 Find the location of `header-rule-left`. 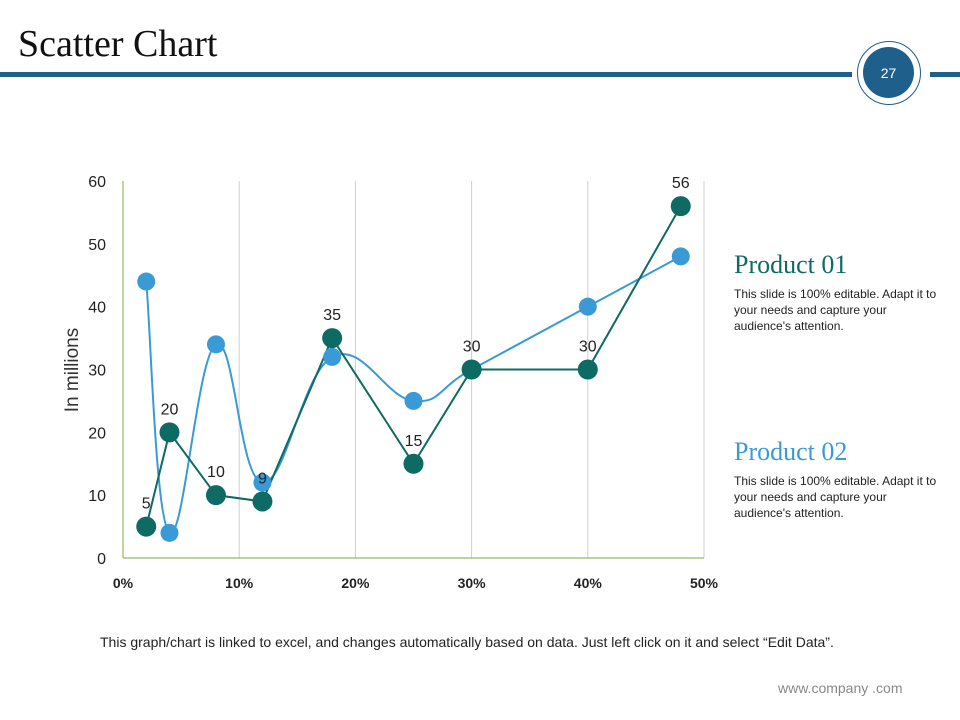

header-rule-left is located at coordinates (426, 74).